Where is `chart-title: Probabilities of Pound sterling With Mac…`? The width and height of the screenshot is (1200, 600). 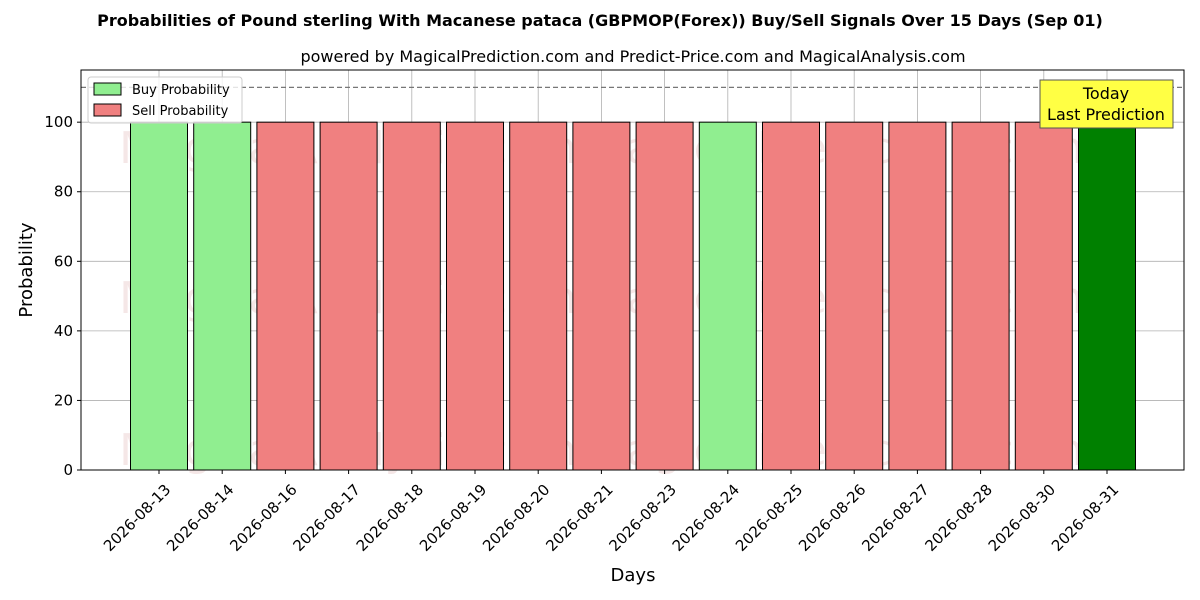 chart-title: Probabilities of Pound sterling With Mac… is located at coordinates (600, 20).